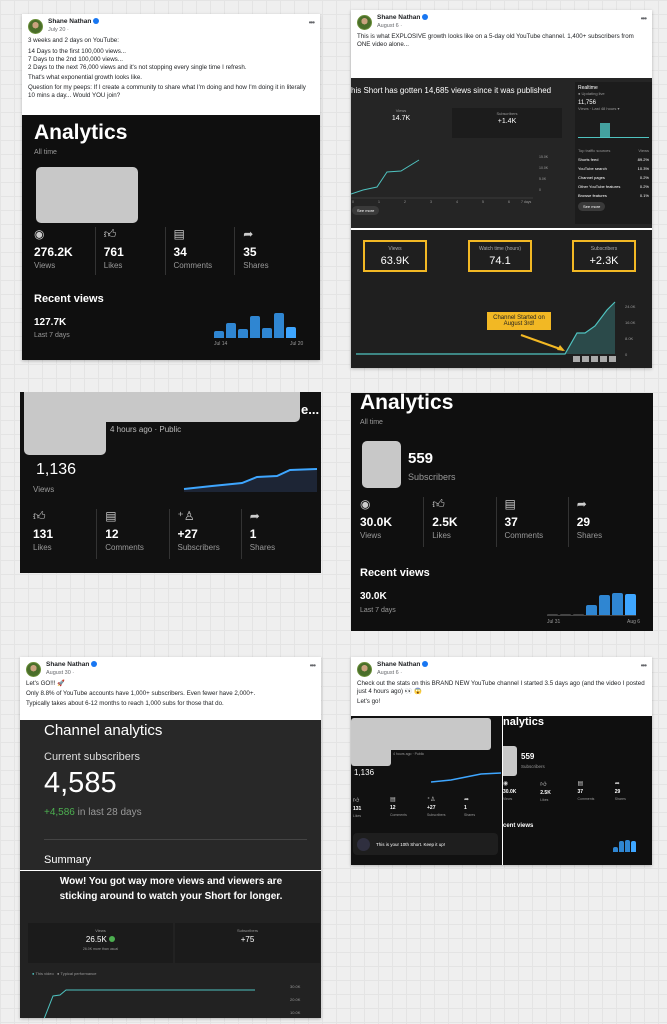 This screenshot has width=667, height=1024. Describe the element at coordinates (255, 324) in the screenshot. I see `recent-views-chart` at that location.